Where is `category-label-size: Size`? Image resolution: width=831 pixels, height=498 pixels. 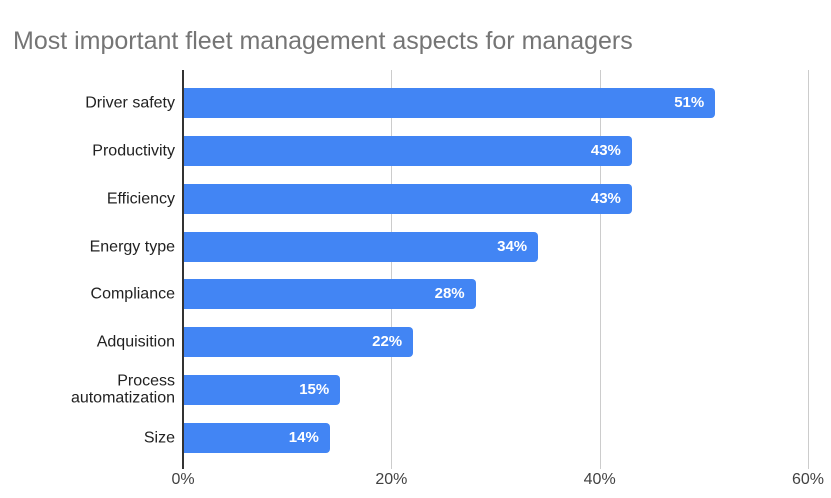
category-label-size: Size is located at coordinates (159, 437).